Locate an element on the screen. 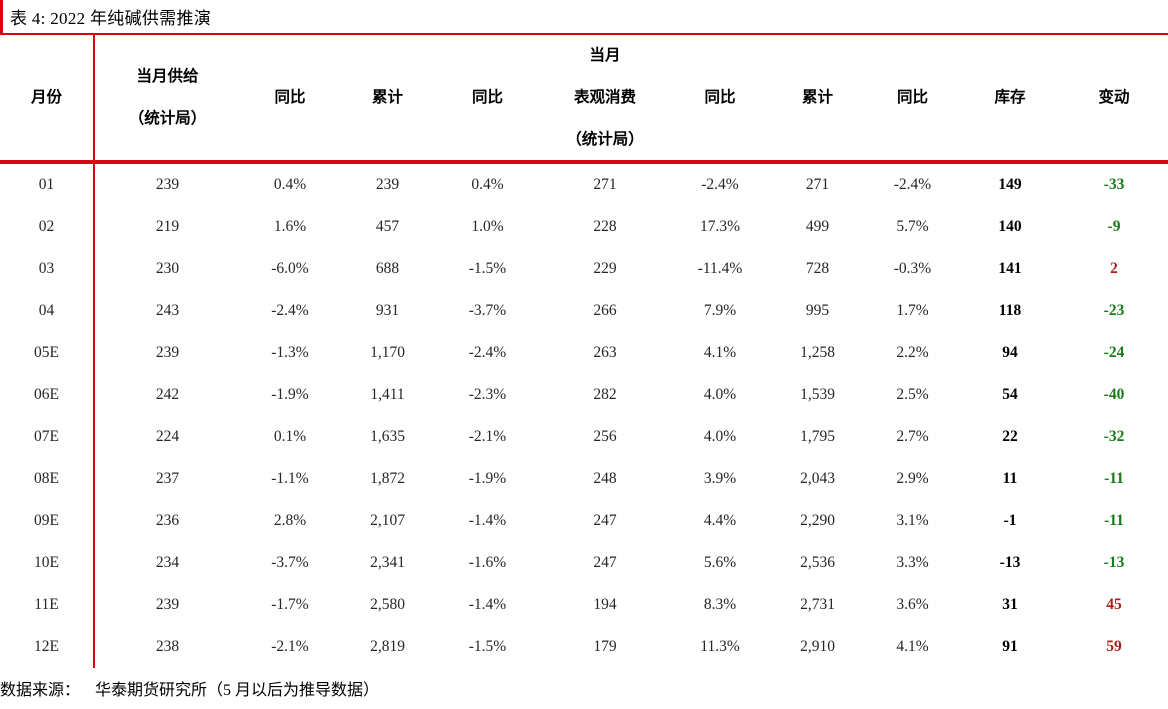  supply-cum-yoy-cell: 1.0% is located at coordinates (487, 226).